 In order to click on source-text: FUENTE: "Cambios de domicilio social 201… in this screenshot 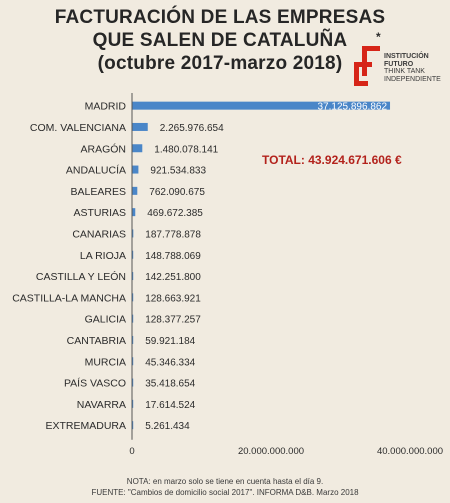, I will do `click(225, 492)`.